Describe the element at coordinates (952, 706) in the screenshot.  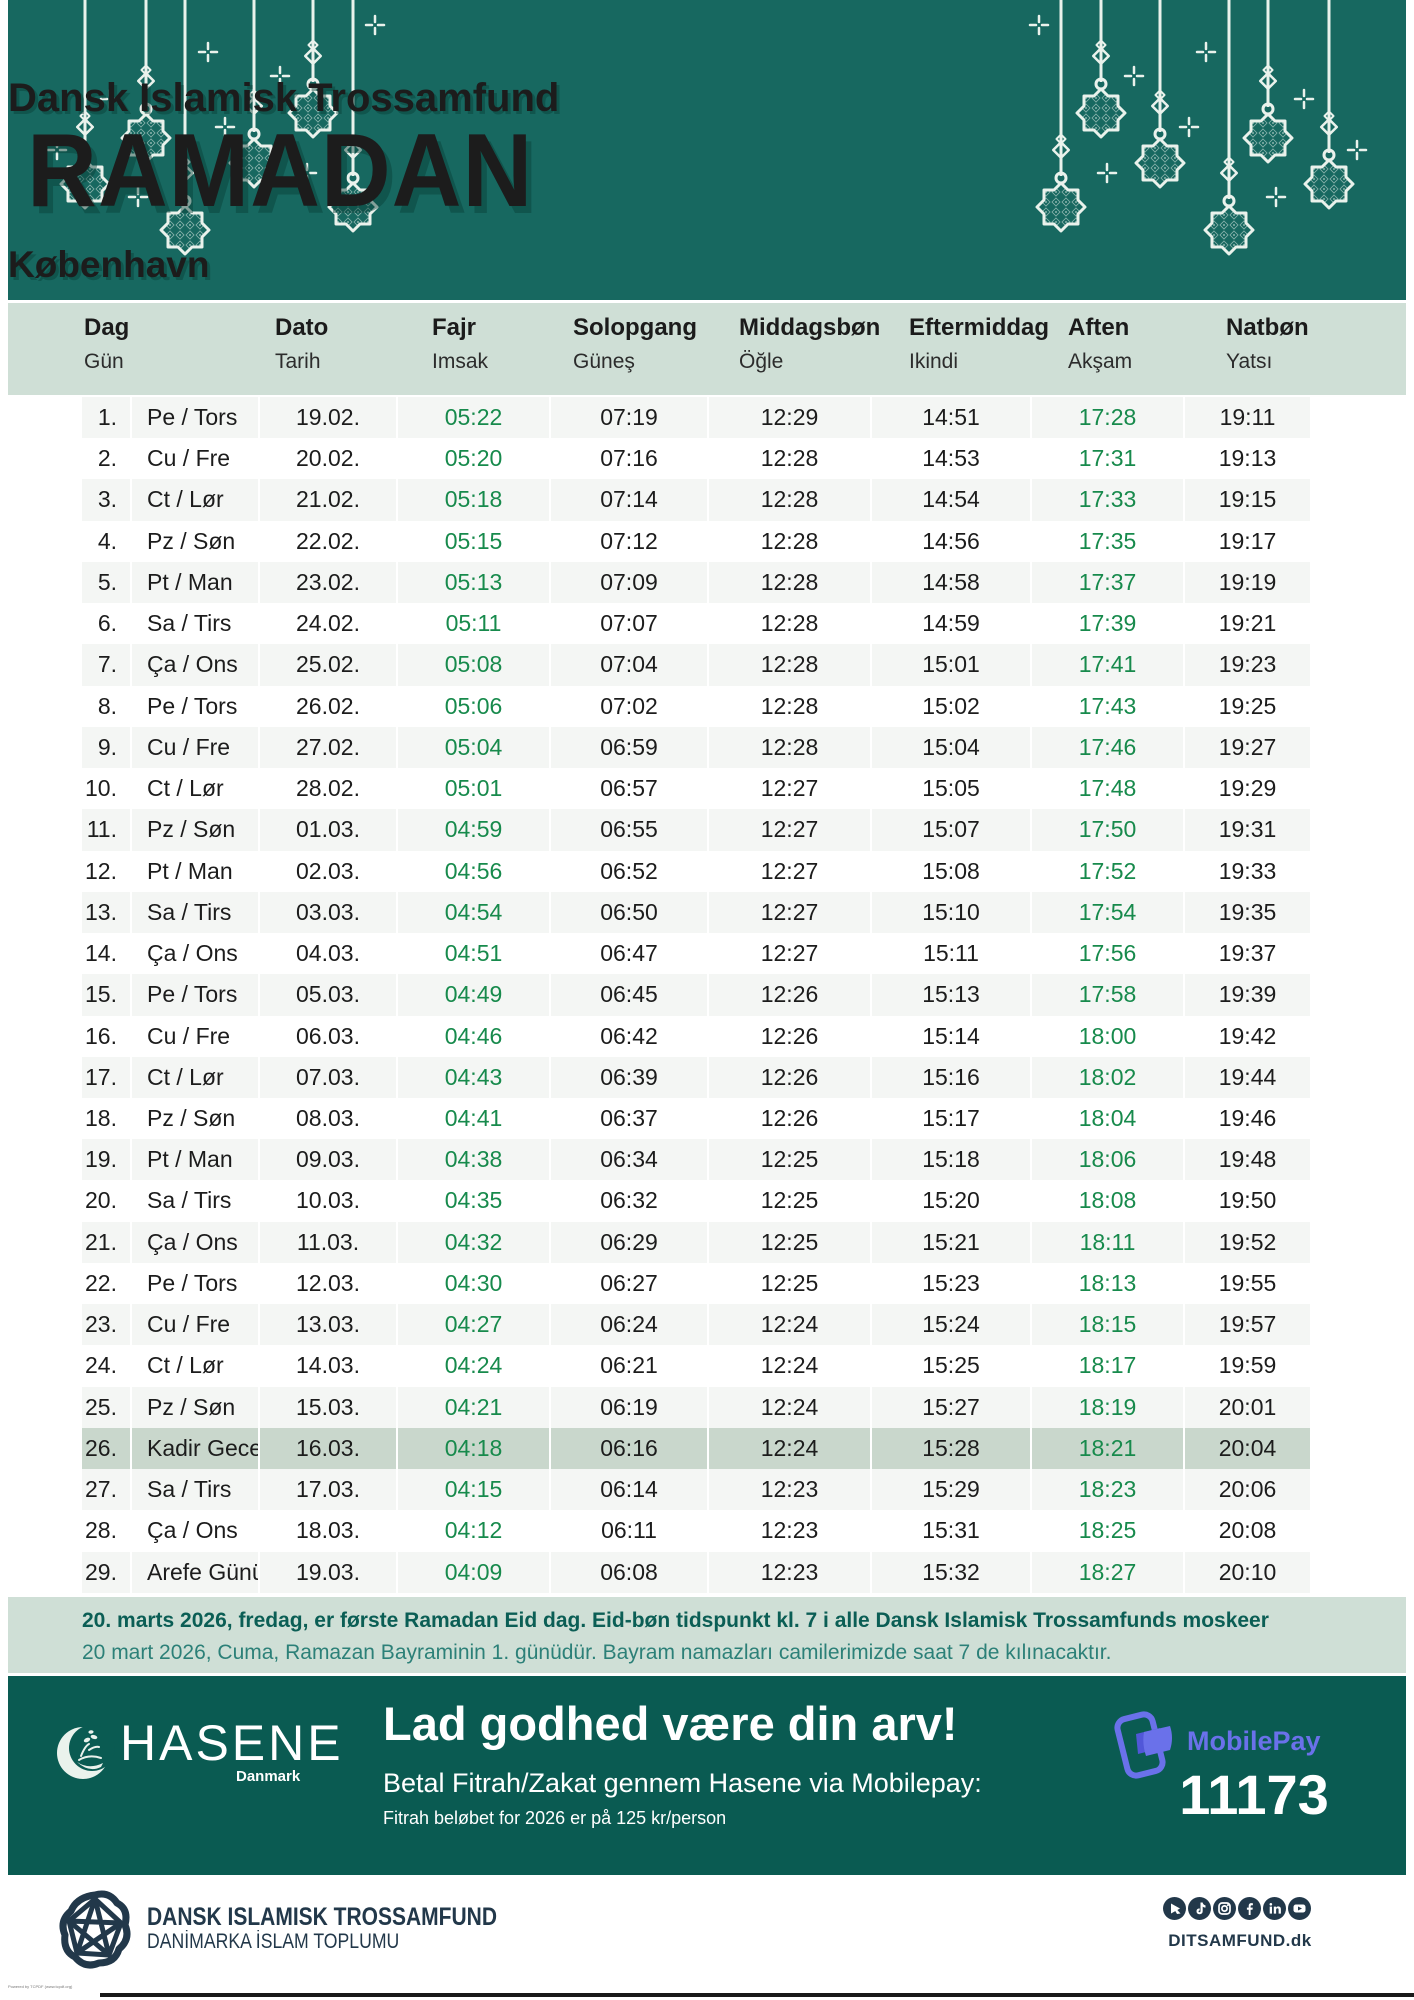
I see `asr-cell: 15:02` at that location.